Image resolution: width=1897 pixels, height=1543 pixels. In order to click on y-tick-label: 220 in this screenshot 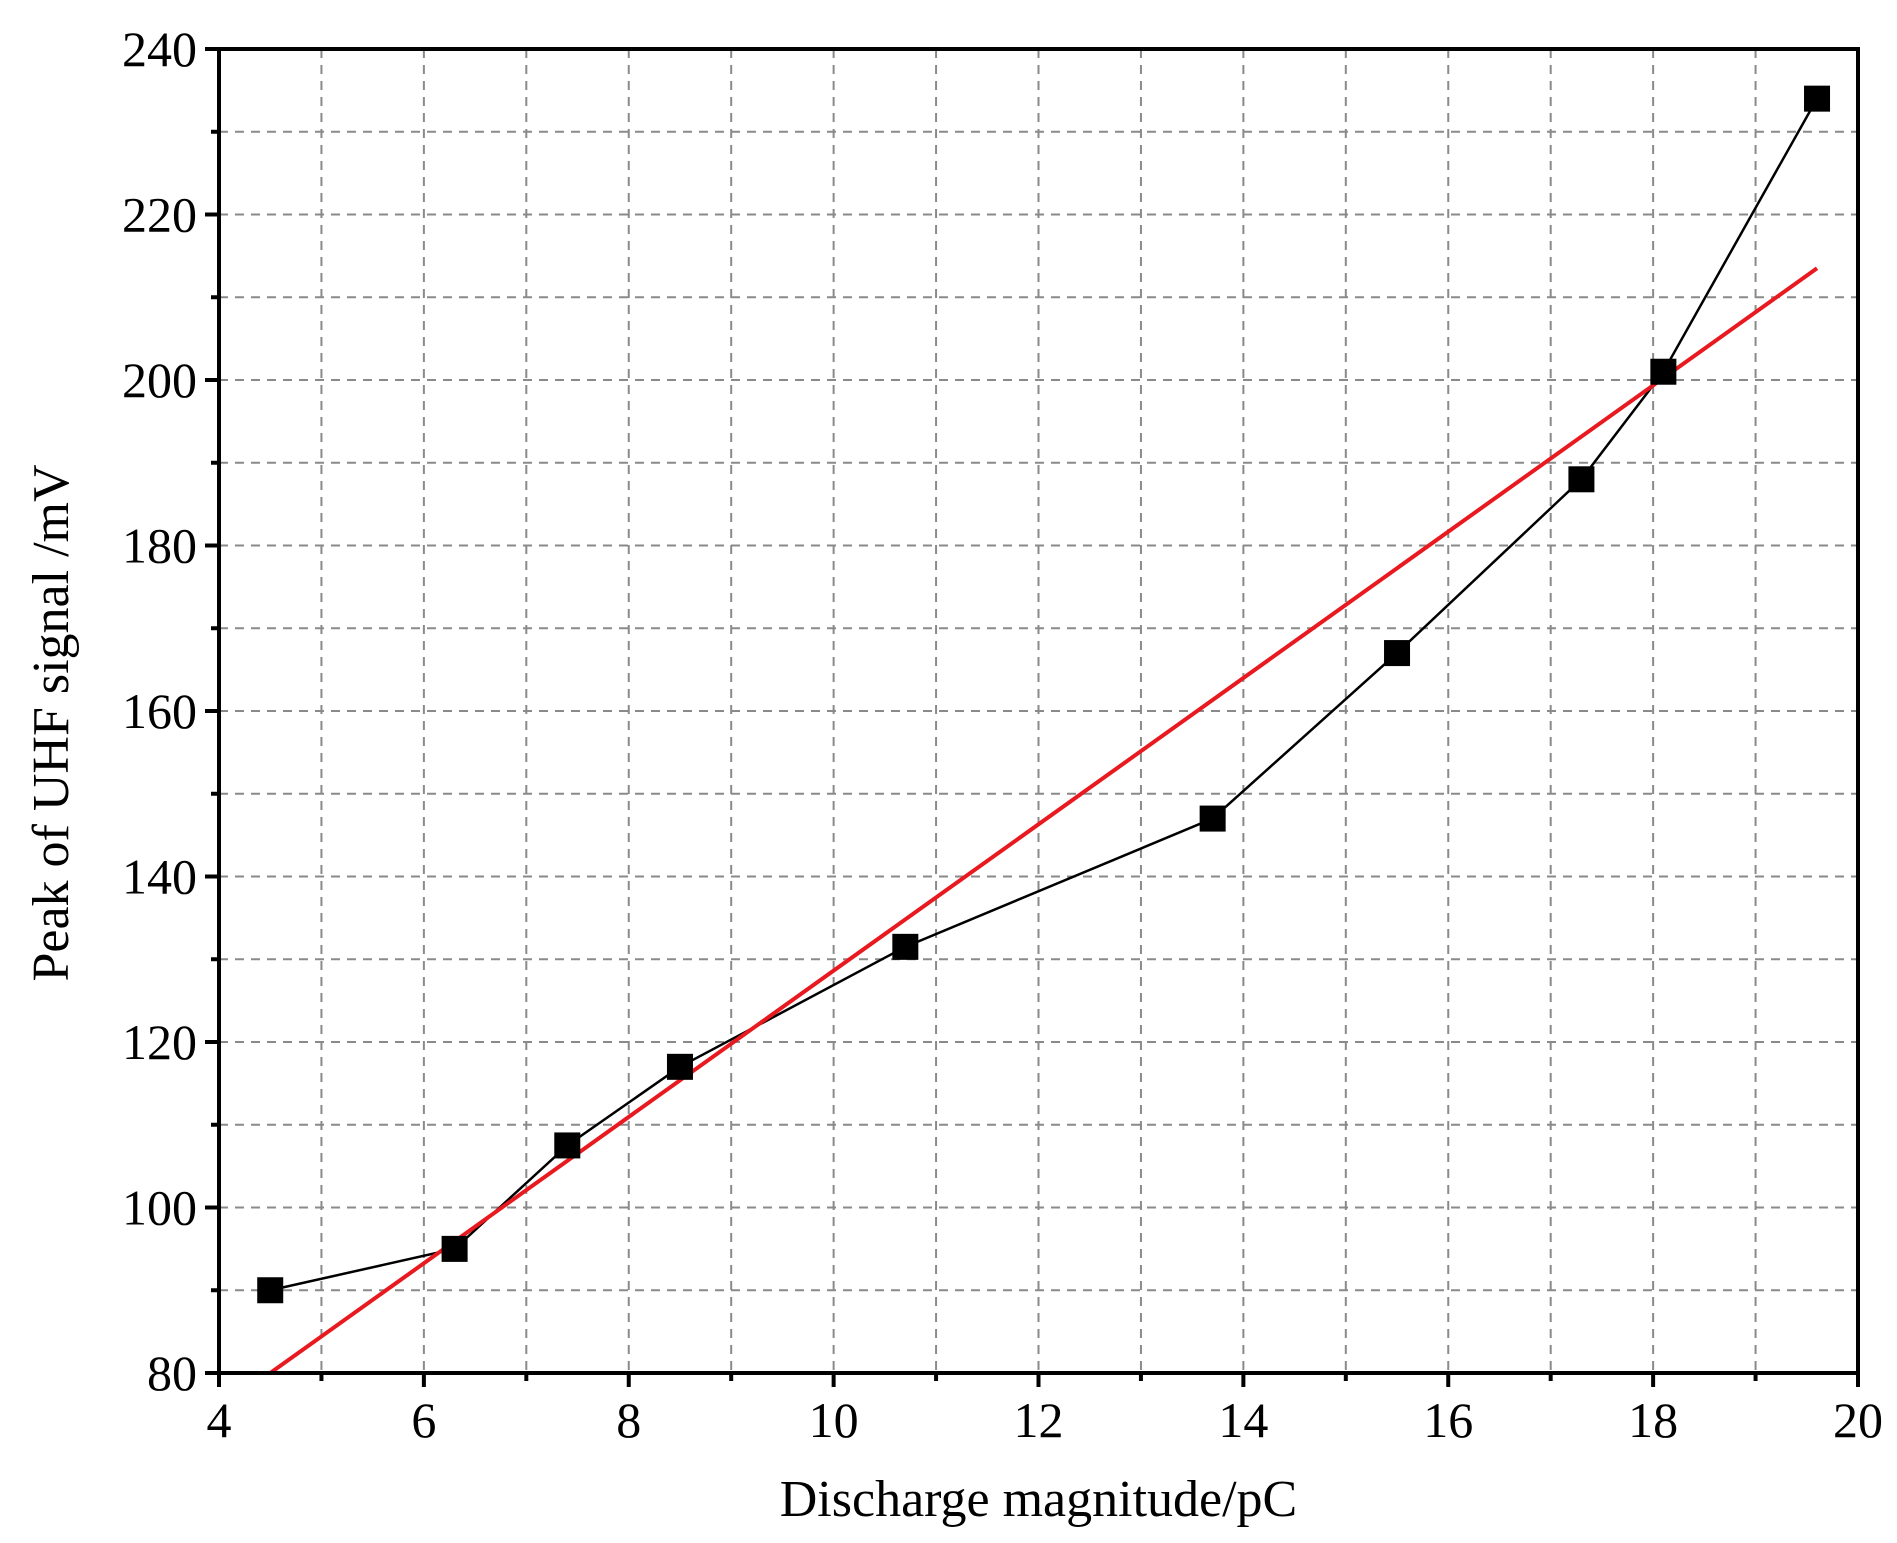, I will do `click(159, 215)`.